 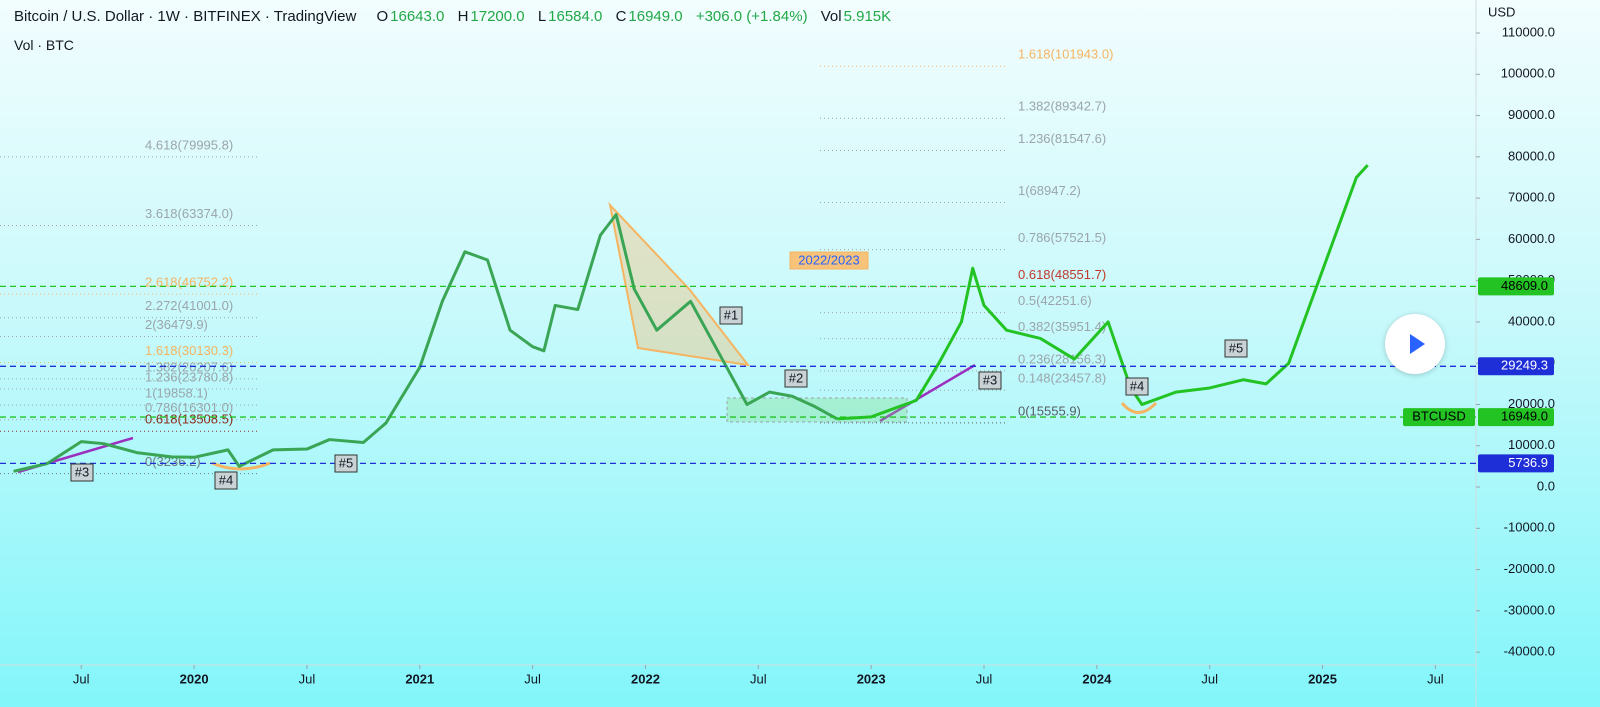 What do you see at coordinates (194, 678) in the screenshot?
I see `x-tick-label: 2020` at bounding box center [194, 678].